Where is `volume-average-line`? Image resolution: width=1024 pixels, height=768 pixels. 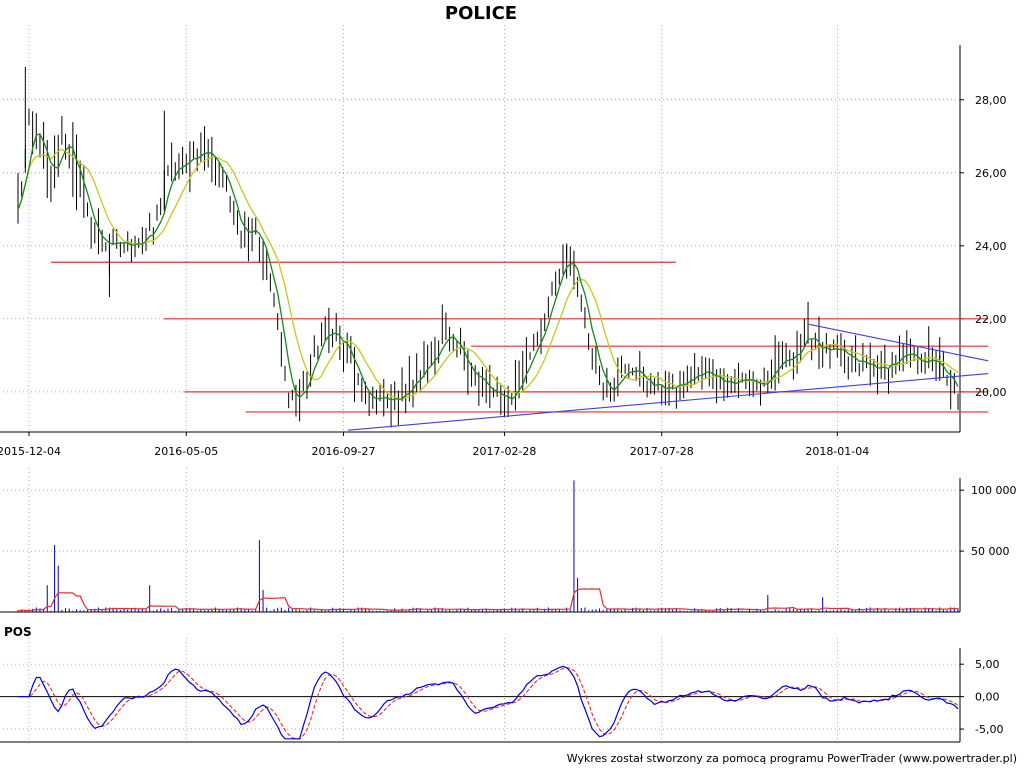
volume-average-line is located at coordinates (488, 600).